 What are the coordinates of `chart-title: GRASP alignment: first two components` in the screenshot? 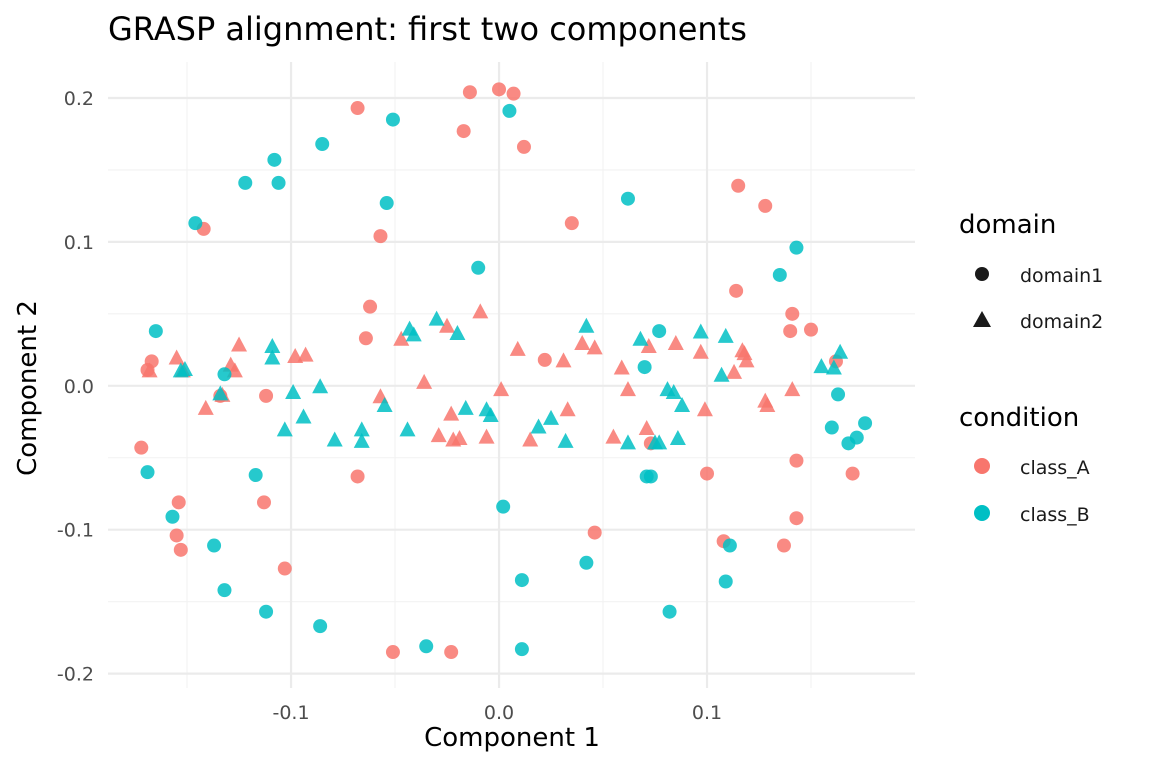 It's located at (427, 29).